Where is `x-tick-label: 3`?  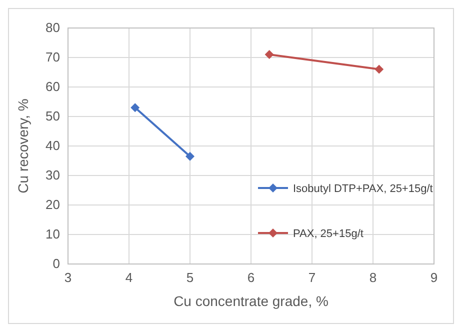
x-tick-label: 3 is located at coordinates (68, 277).